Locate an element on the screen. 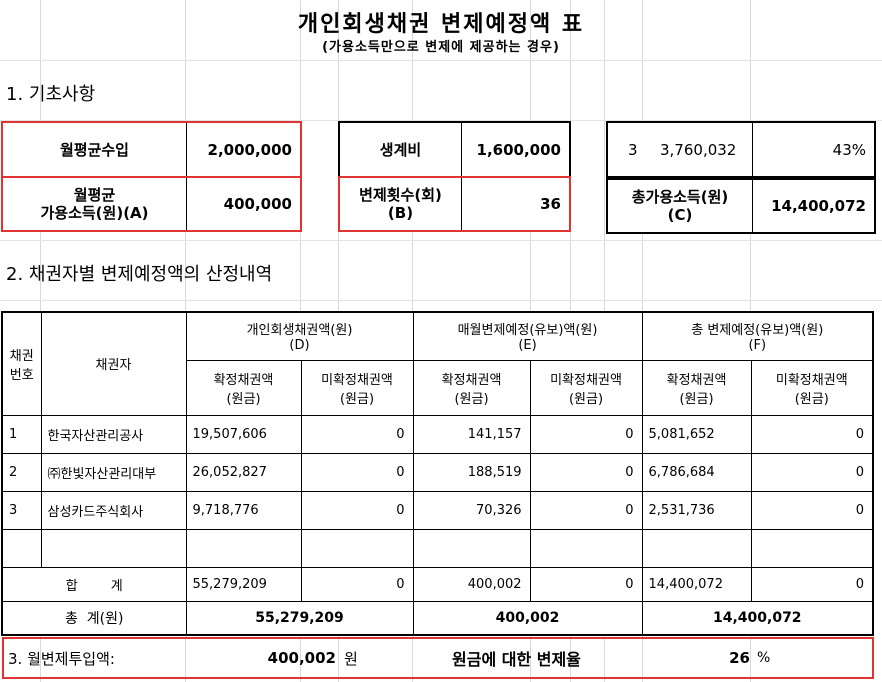 This screenshot has height=682, width=882. row-d-confirmed: 26,052,827 is located at coordinates (243, 472).